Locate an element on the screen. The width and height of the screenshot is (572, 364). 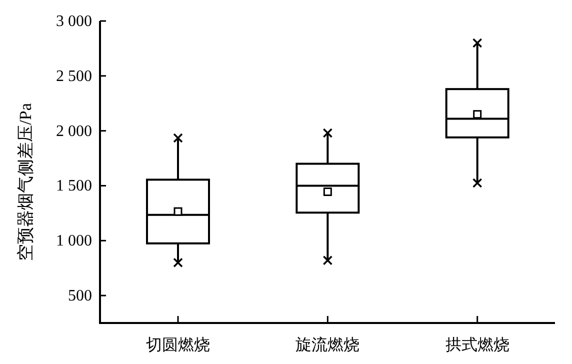
ylabel: 空预器烟气侧差压/Pa is located at coordinates (25, 182).